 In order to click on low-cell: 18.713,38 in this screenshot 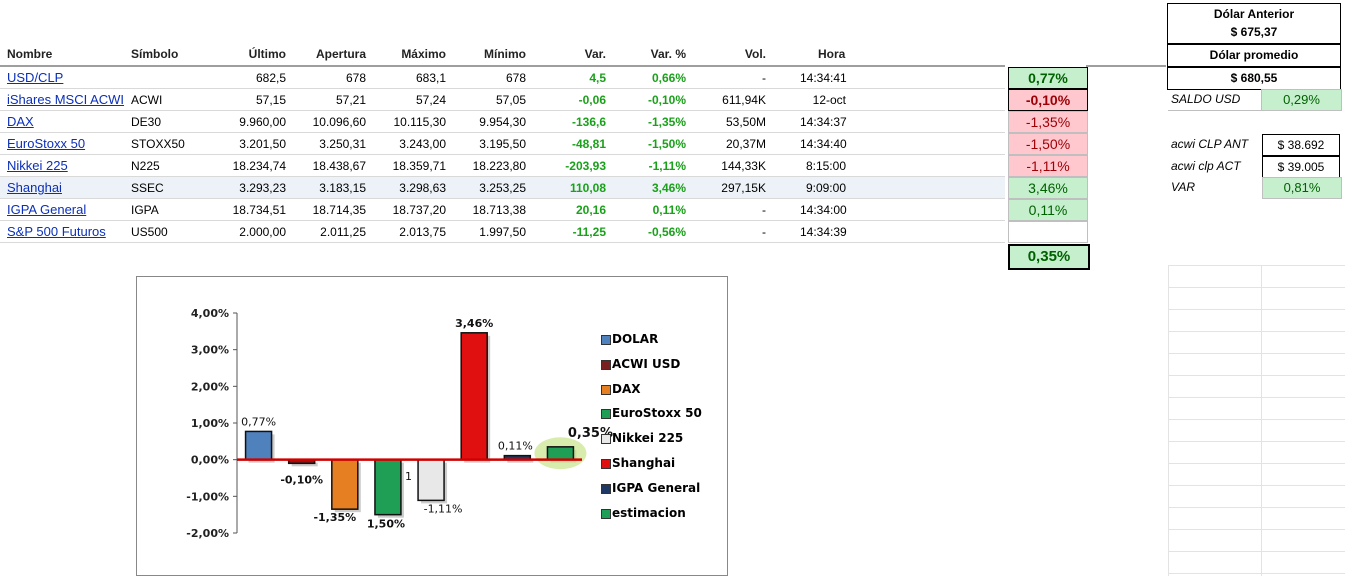, I will do `click(499, 210)`.